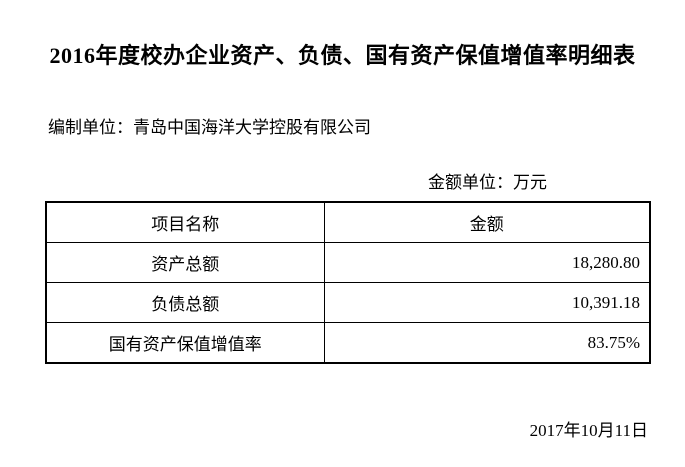 The image size is (685, 467). Describe the element at coordinates (185, 262) in the screenshot. I see `row-label-total-assets: 资产总额` at that location.